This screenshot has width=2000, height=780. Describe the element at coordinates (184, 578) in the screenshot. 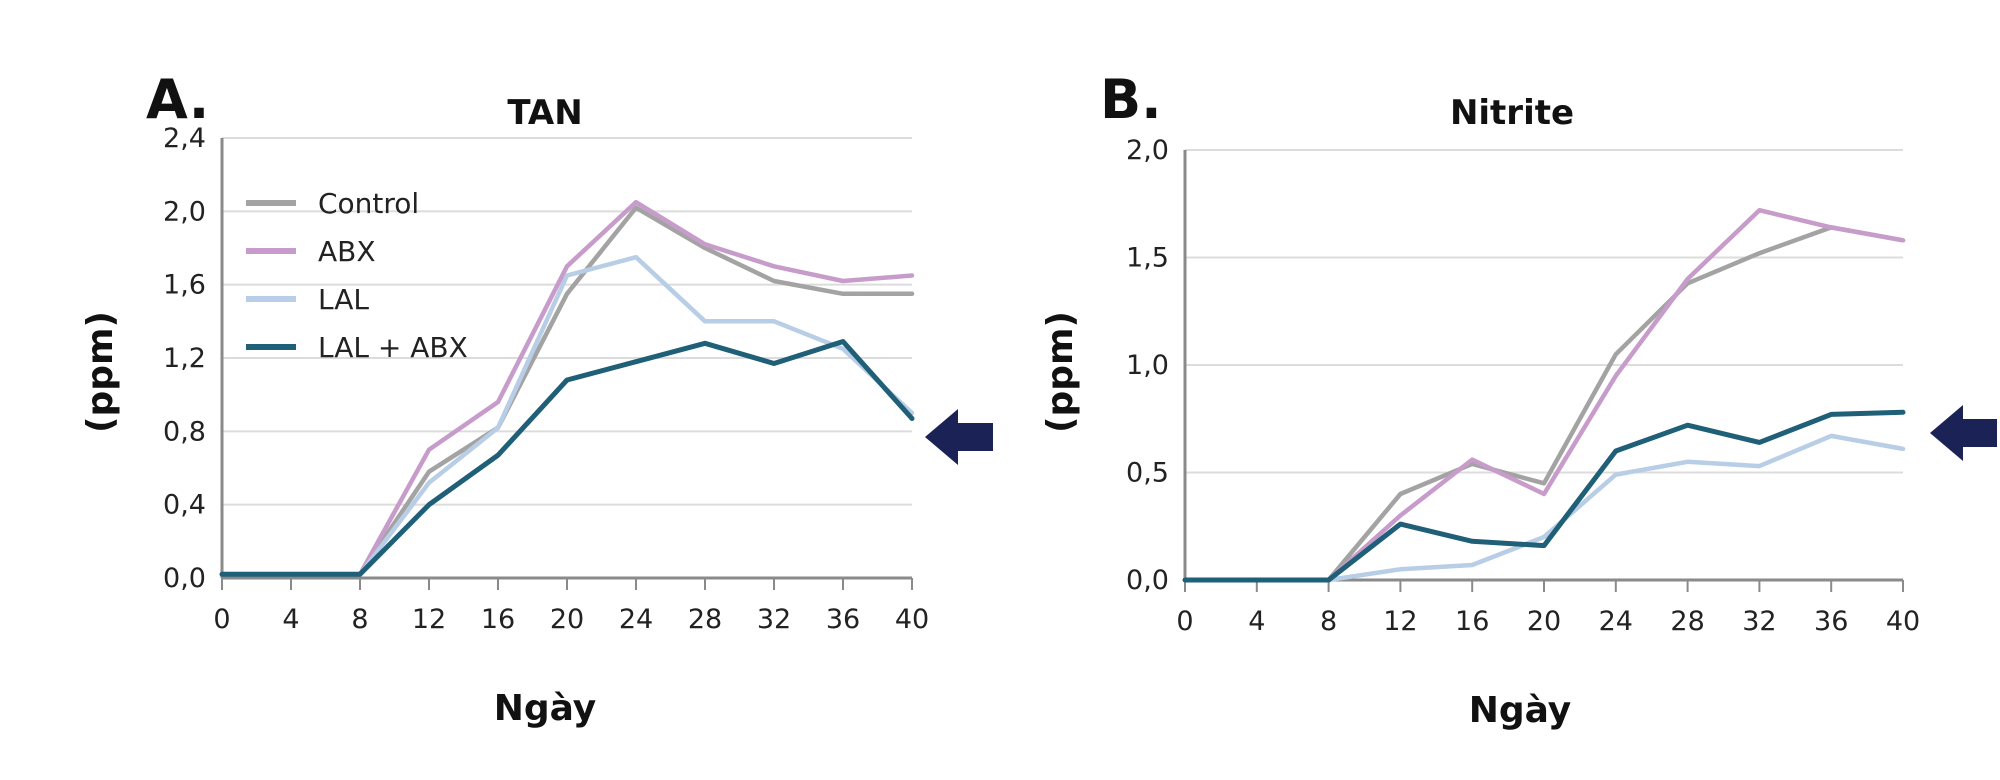

I see `panel-a-y-tick-label: 0,0` at that location.